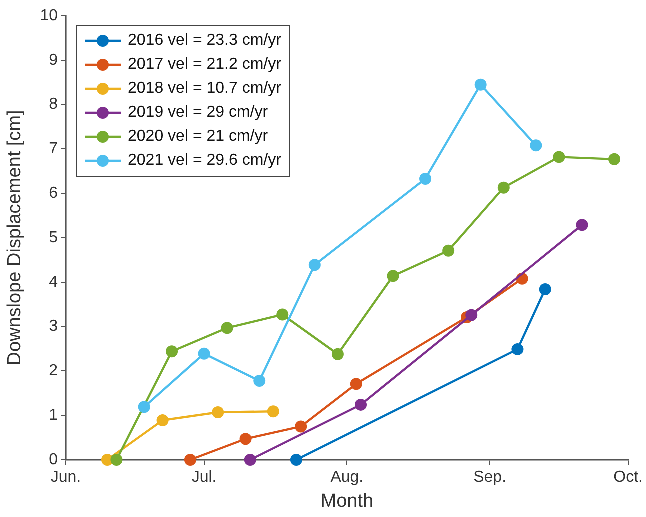  Describe the element at coordinates (53, 149) in the screenshot. I see `y-tick-label: 7` at that location.